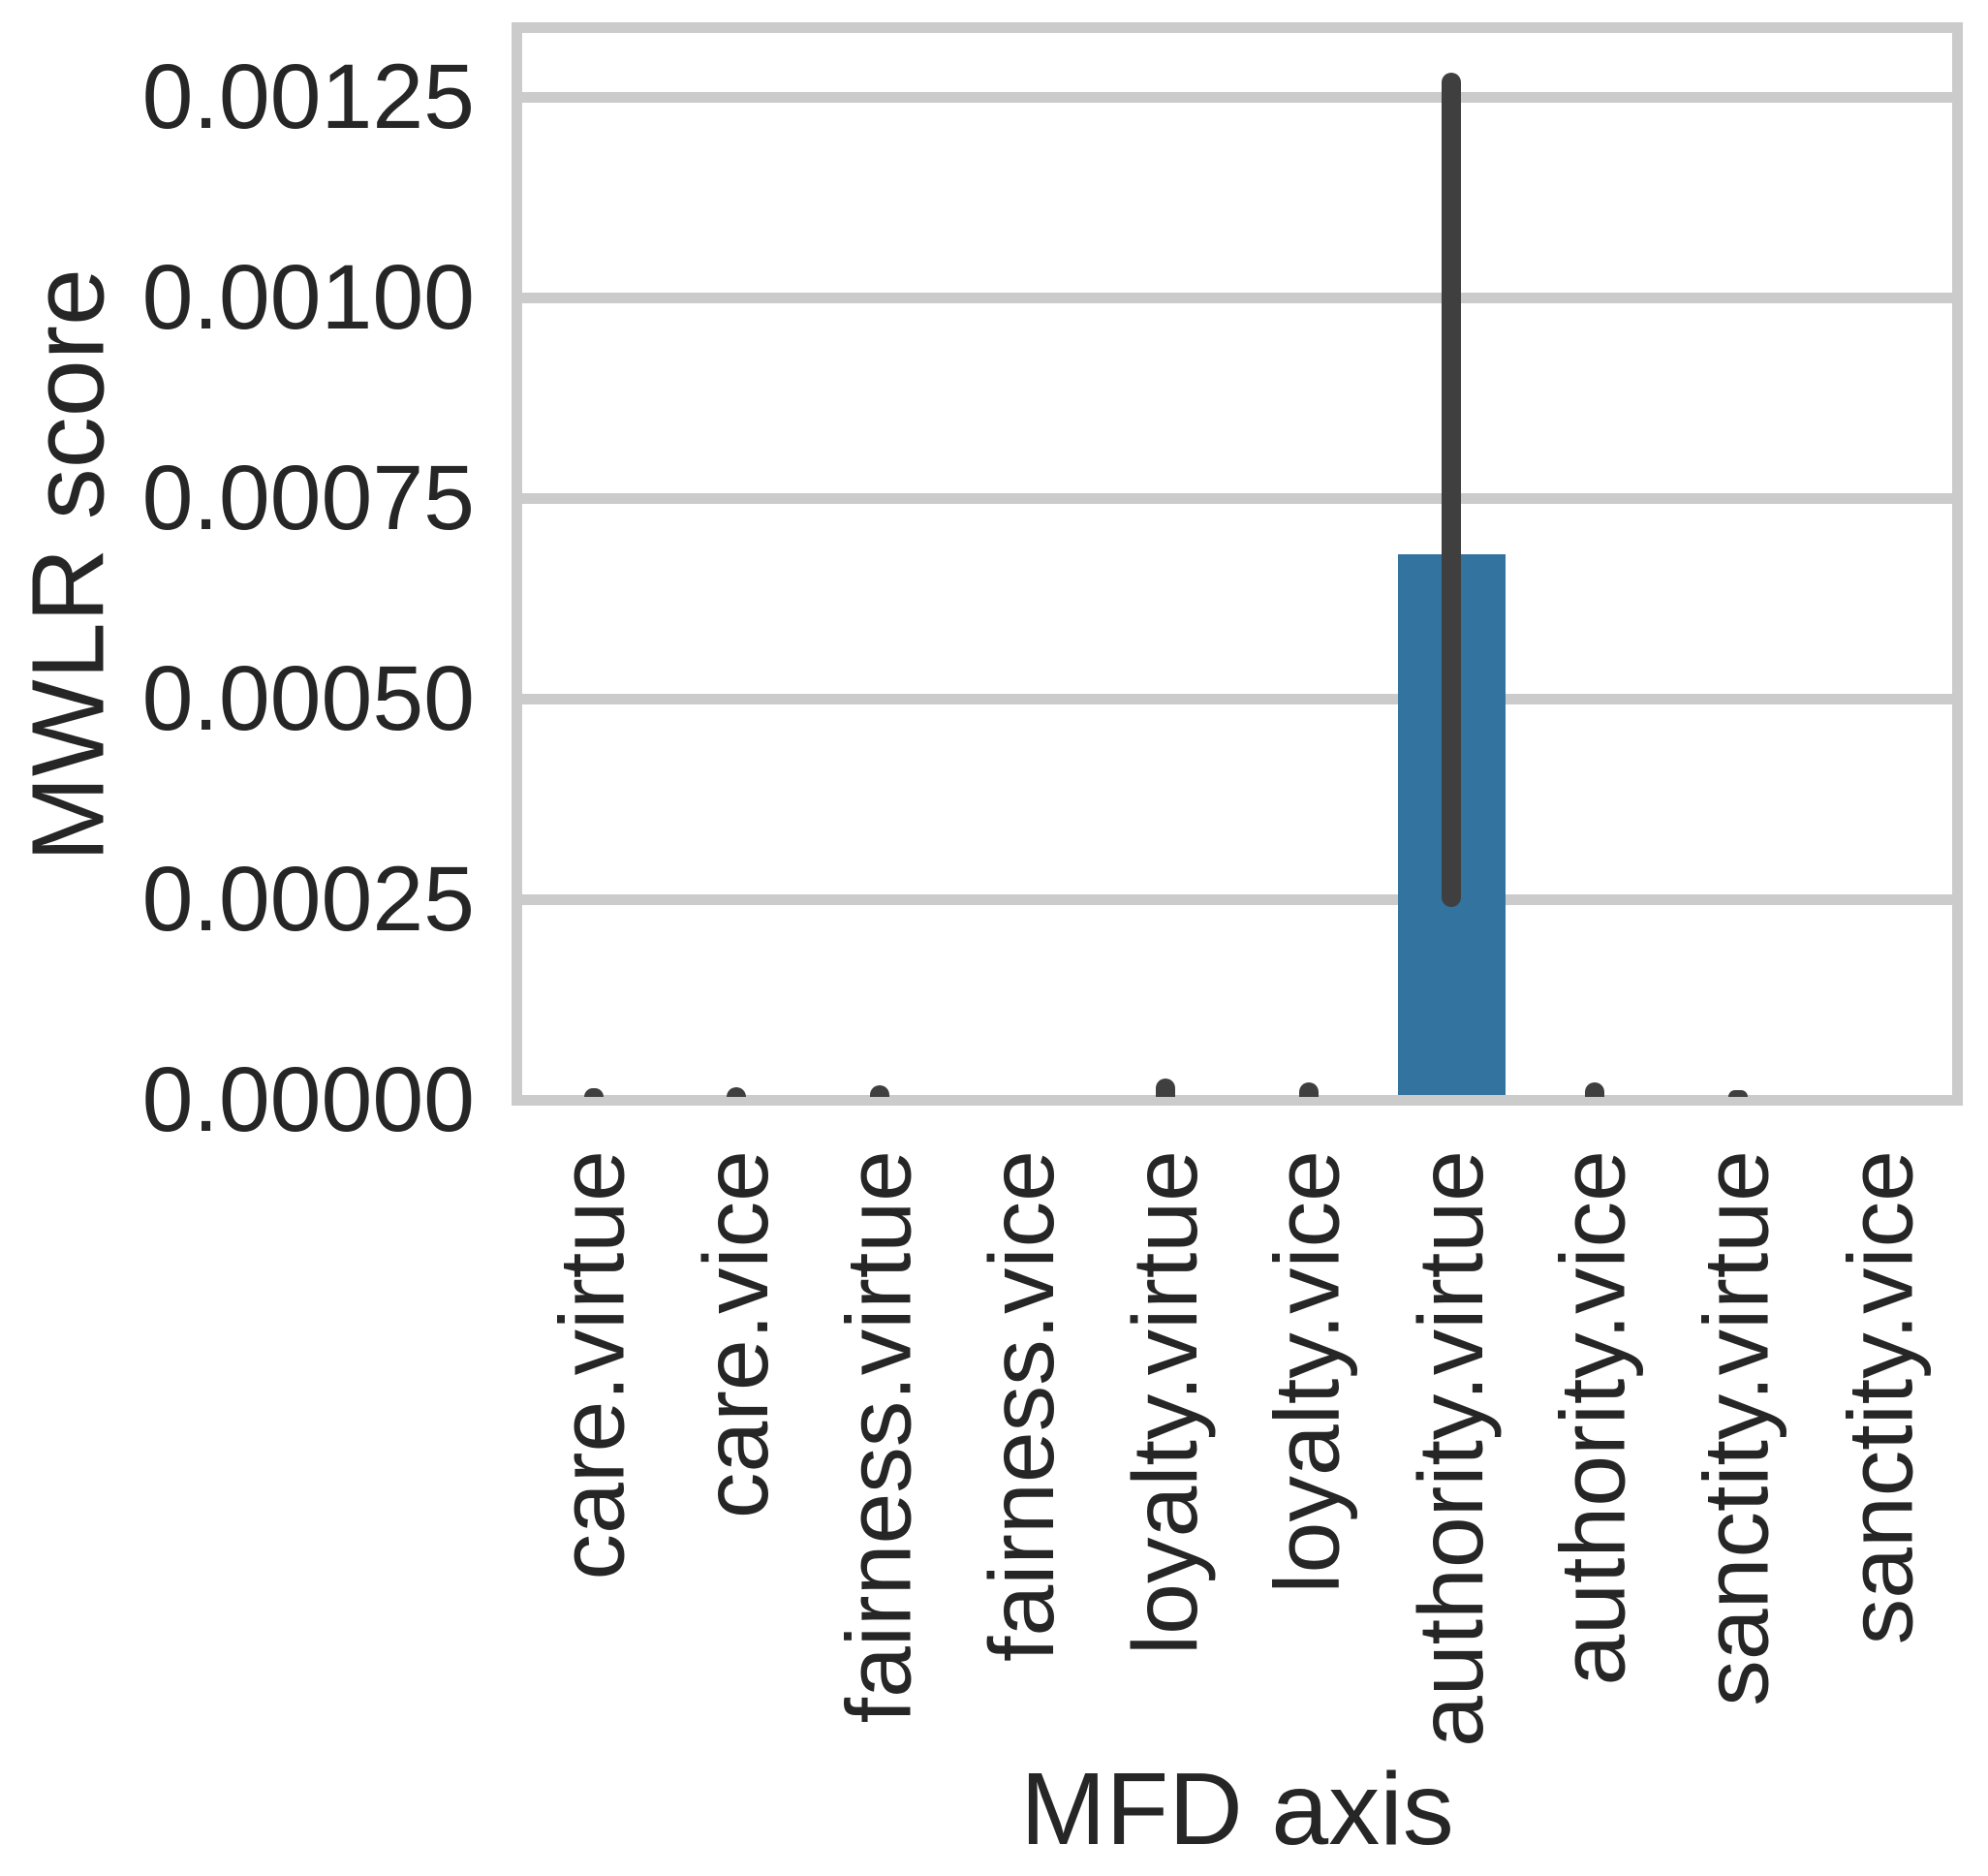 This screenshot has height=1876, width=1988. I want to click on error-bar-authority.virtue, so click(1451, 490).